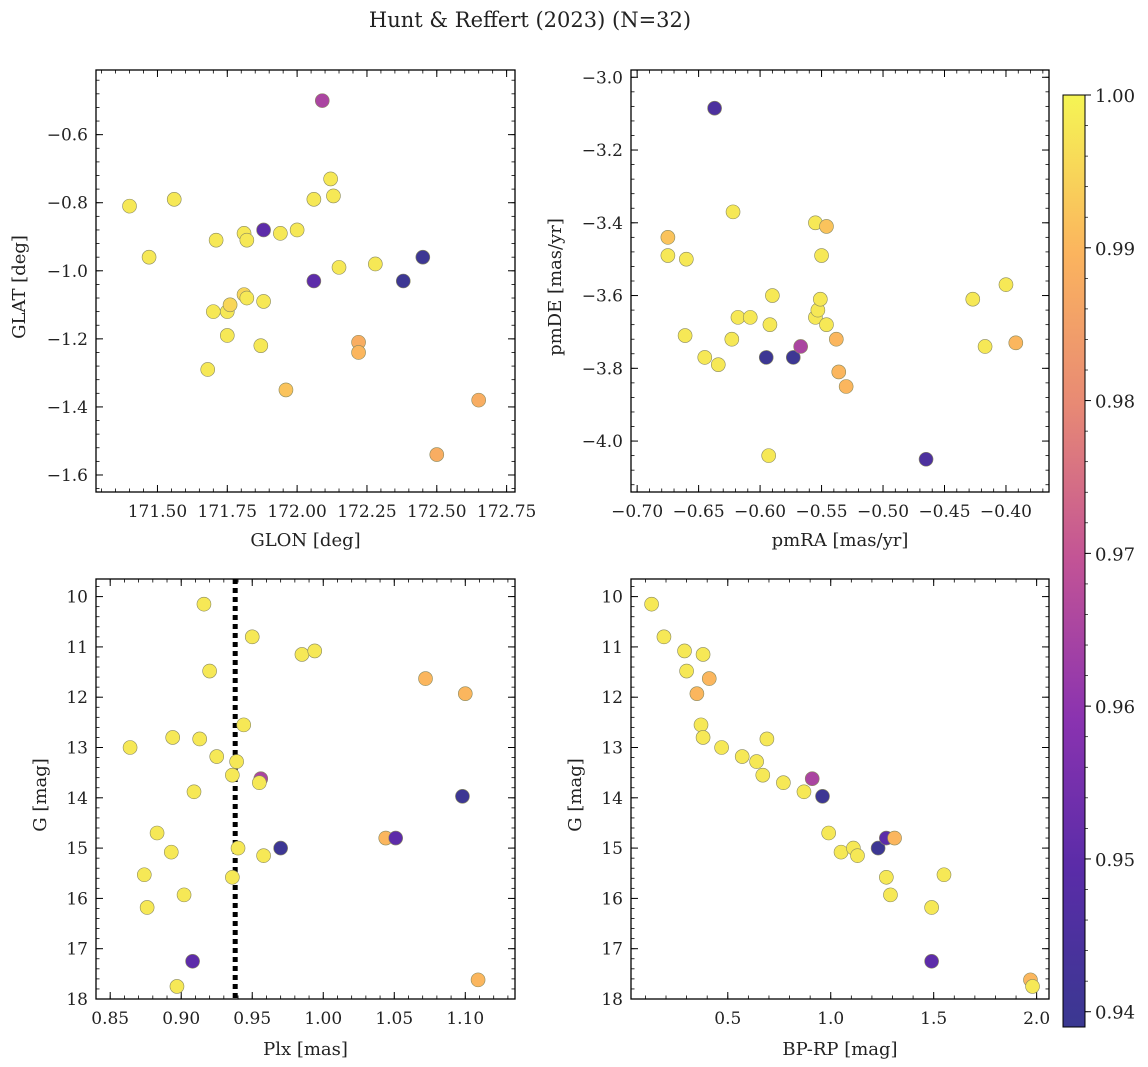 Image resolution: width=1148 pixels, height=1067 pixels. Describe the element at coordinates (305, 1049) in the screenshot. I see `x-axis-label: Plx [mas]` at that location.